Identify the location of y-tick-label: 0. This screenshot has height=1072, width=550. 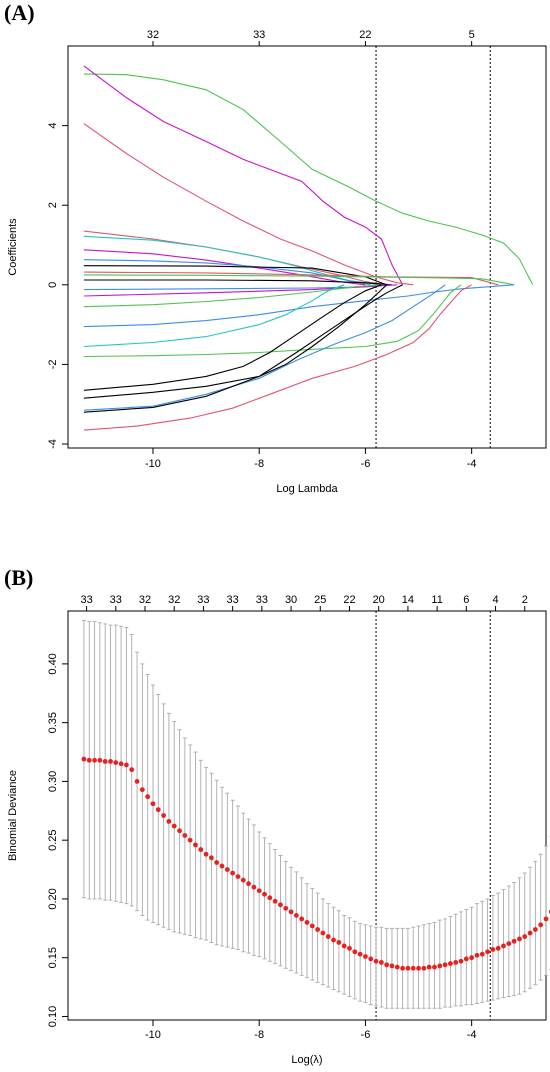
(53, 285).